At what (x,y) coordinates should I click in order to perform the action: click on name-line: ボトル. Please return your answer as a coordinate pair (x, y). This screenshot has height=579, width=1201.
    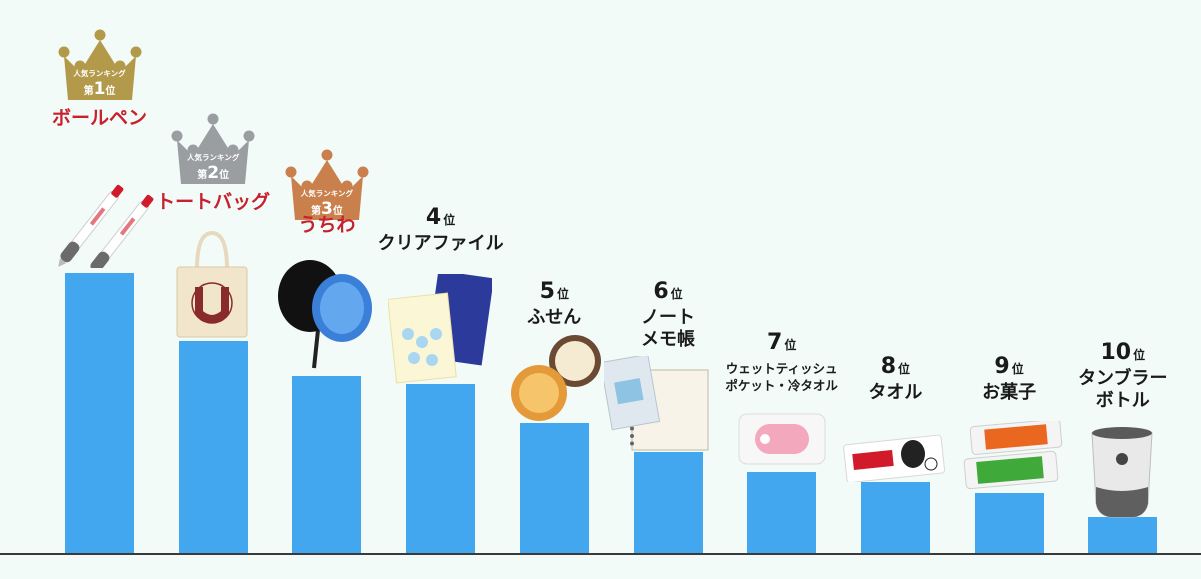
    Looking at the image, I should click on (1122, 400).